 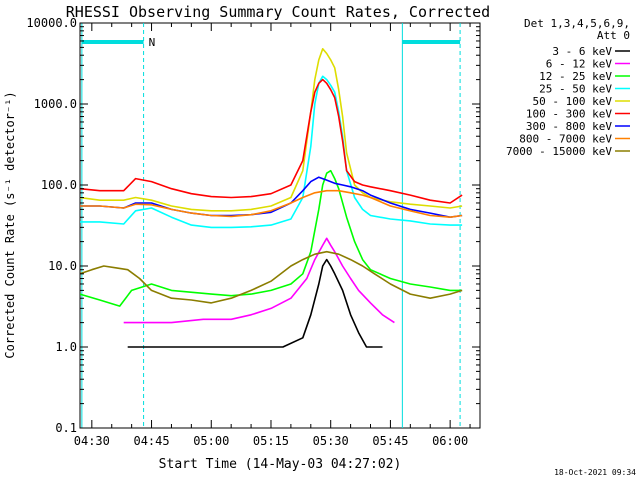 What do you see at coordinates (280, 464) in the screenshot?
I see `x-axis-label: Start Time (14-May-03 04:27:02)` at bounding box center [280, 464].